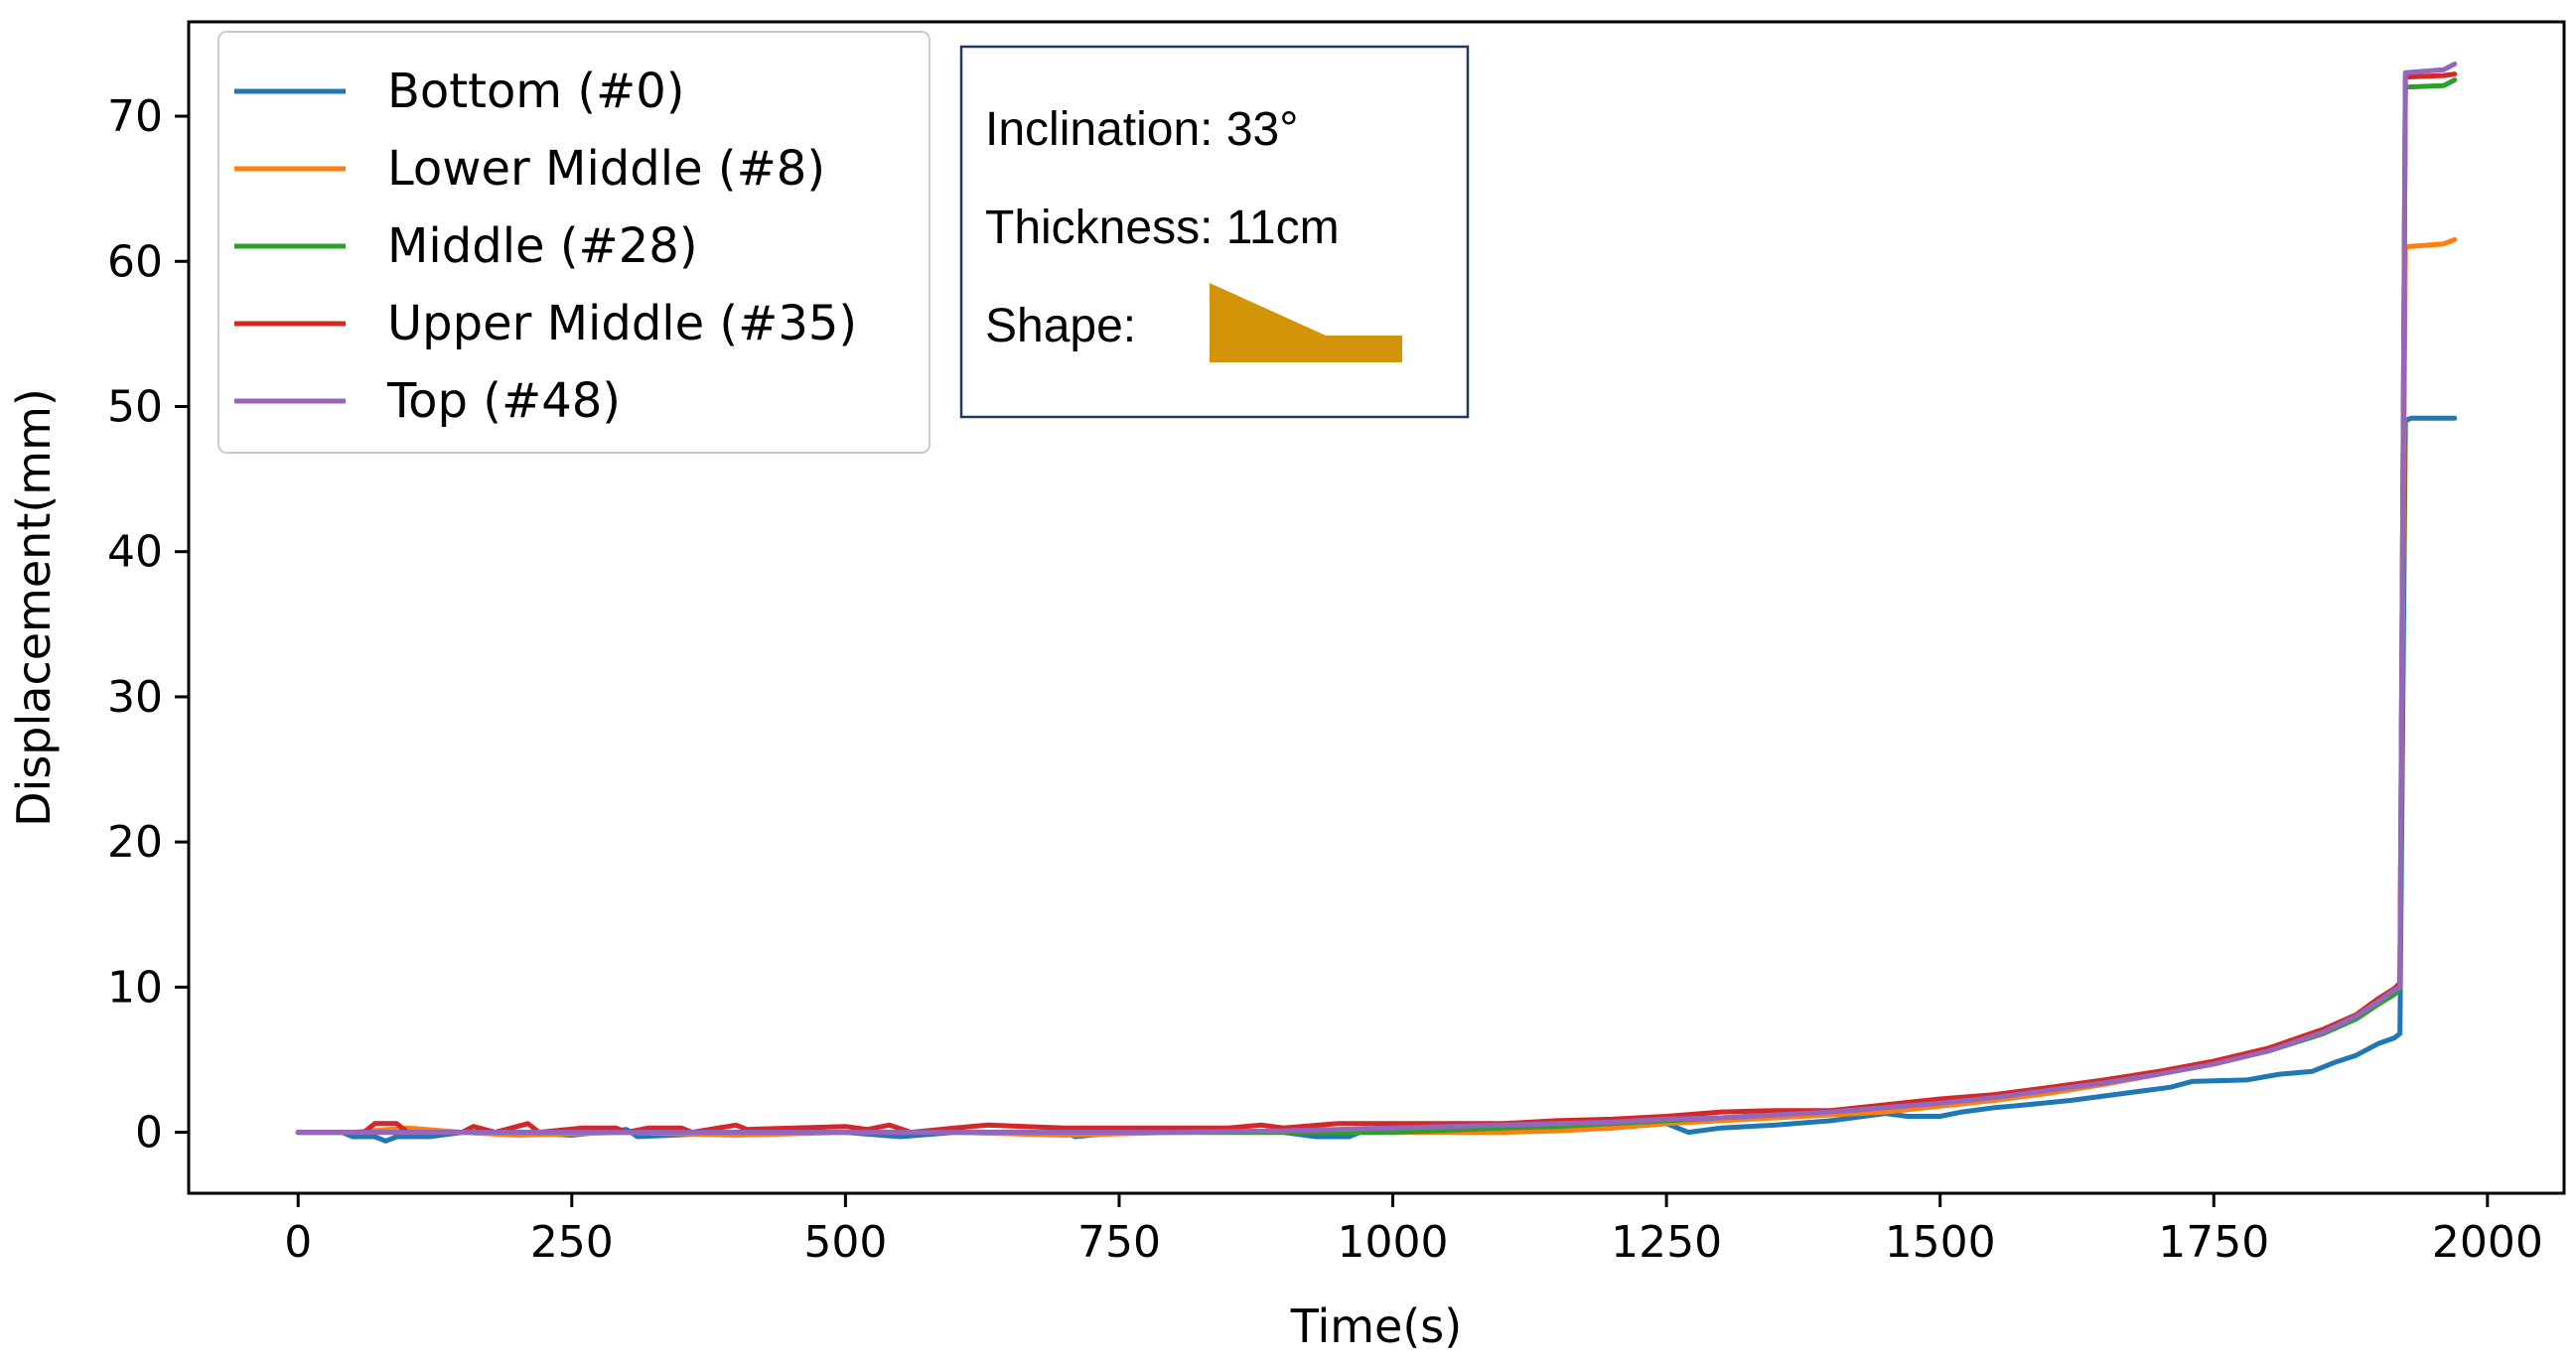  I want to click on inclination-label: Inclination: 33°, so click(1141, 129).